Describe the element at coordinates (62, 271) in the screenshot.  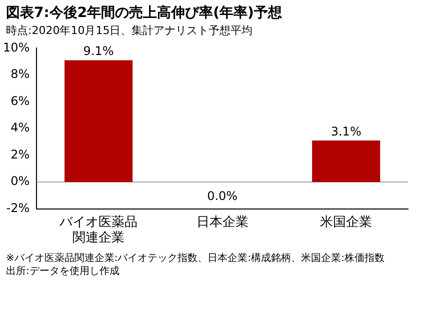
I see `text: 出所:データを使用し作成` at that location.